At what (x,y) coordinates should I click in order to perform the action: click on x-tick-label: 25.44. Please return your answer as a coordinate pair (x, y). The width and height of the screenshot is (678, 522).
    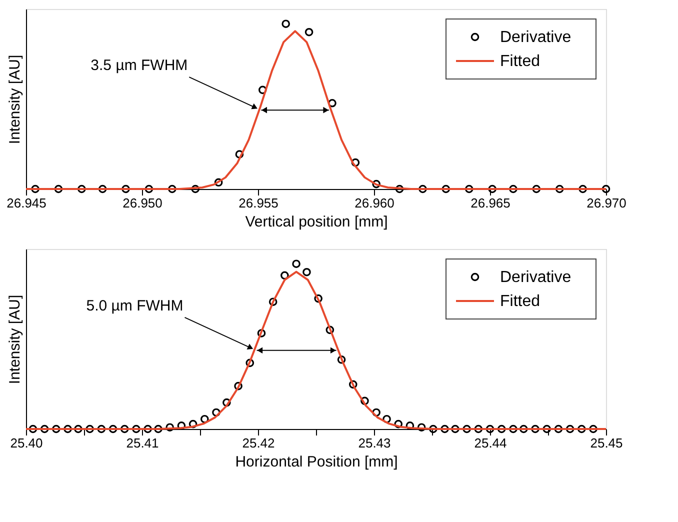
    Looking at the image, I should click on (490, 443).